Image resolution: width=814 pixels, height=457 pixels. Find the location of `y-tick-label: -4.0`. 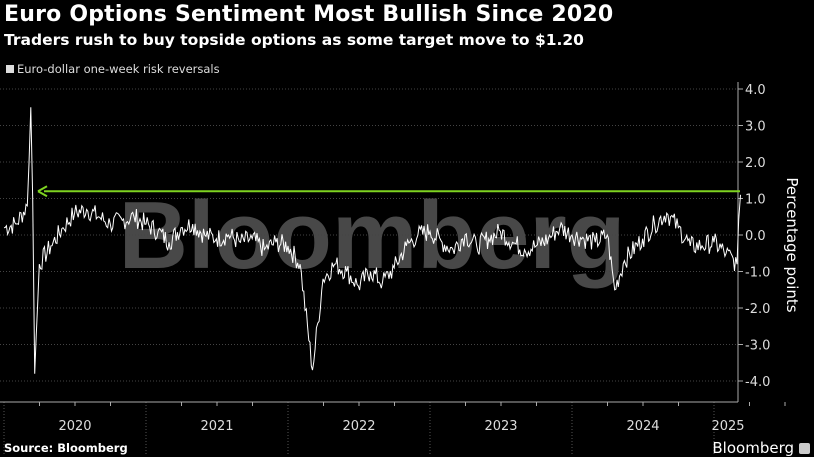

y-tick-label: -4.0 is located at coordinates (757, 382).